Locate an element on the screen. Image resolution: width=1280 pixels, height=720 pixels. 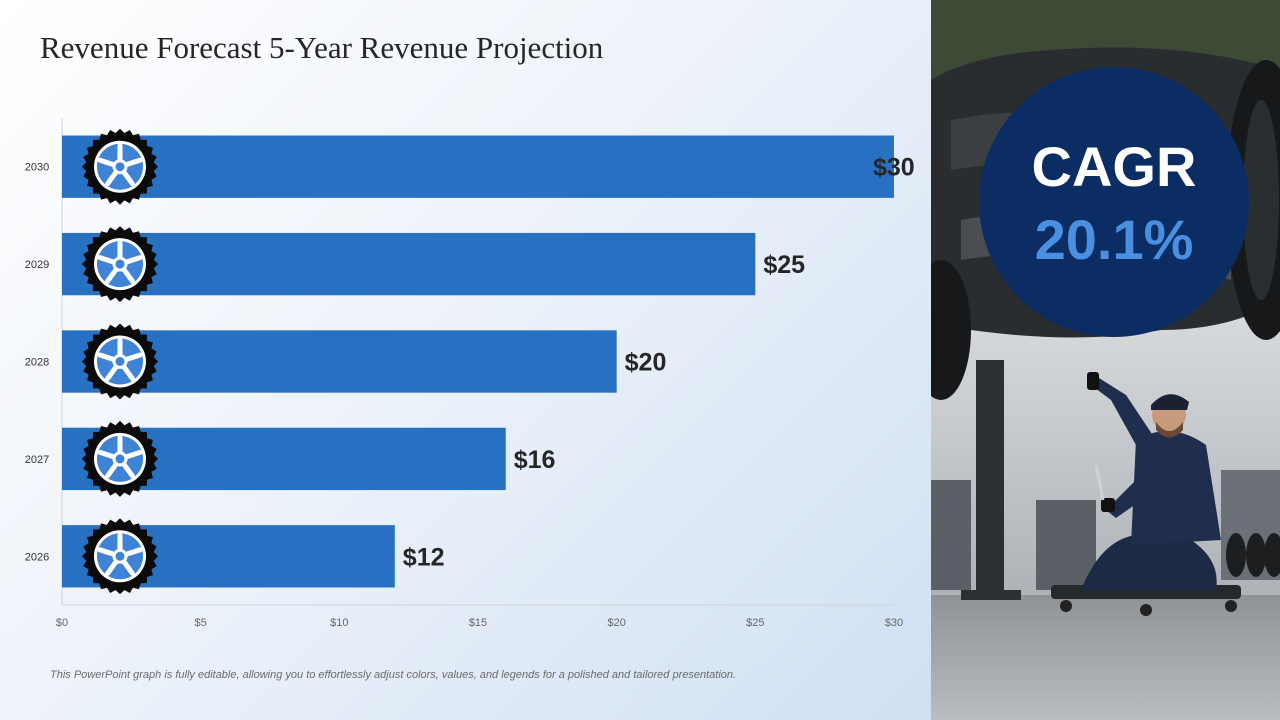
x-tick-label: $15 is located at coordinates (478, 623).